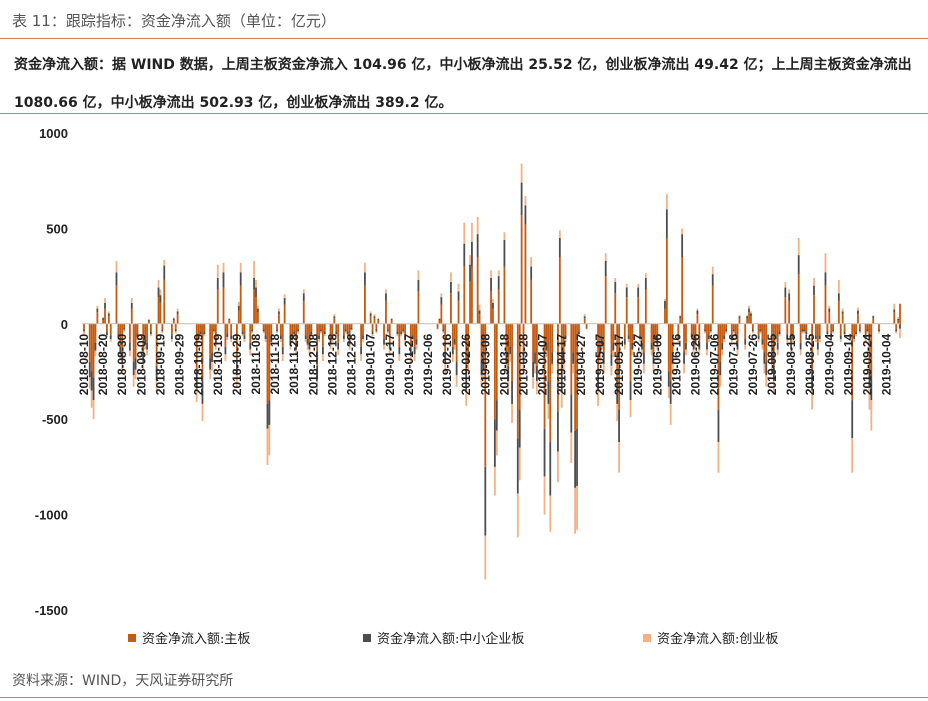 Image resolution: width=928 pixels, height=701 pixels. I want to click on x-tick-label: 2019-04-17, so click(562, 364).